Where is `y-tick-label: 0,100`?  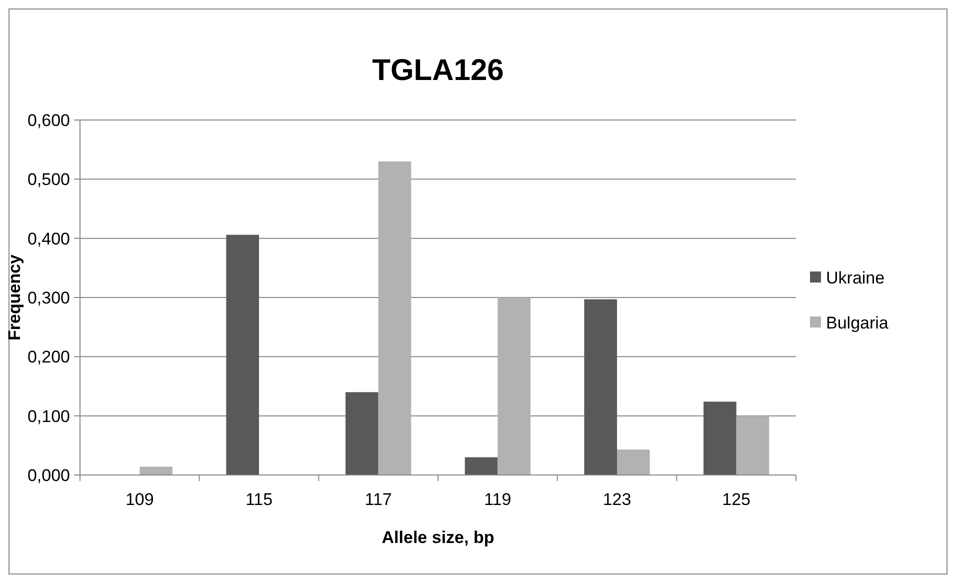 y-tick-label: 0,100 is located at coordinates (48, 416).